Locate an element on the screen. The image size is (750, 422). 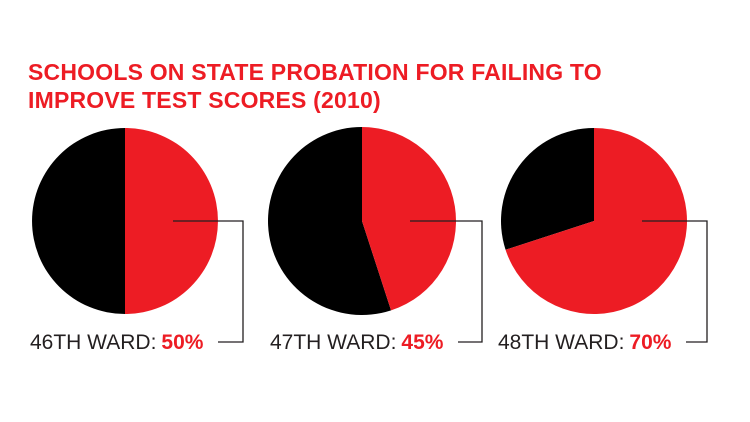
ward-label: 47TH WARD: 45% is located at coordinates (357, 342).